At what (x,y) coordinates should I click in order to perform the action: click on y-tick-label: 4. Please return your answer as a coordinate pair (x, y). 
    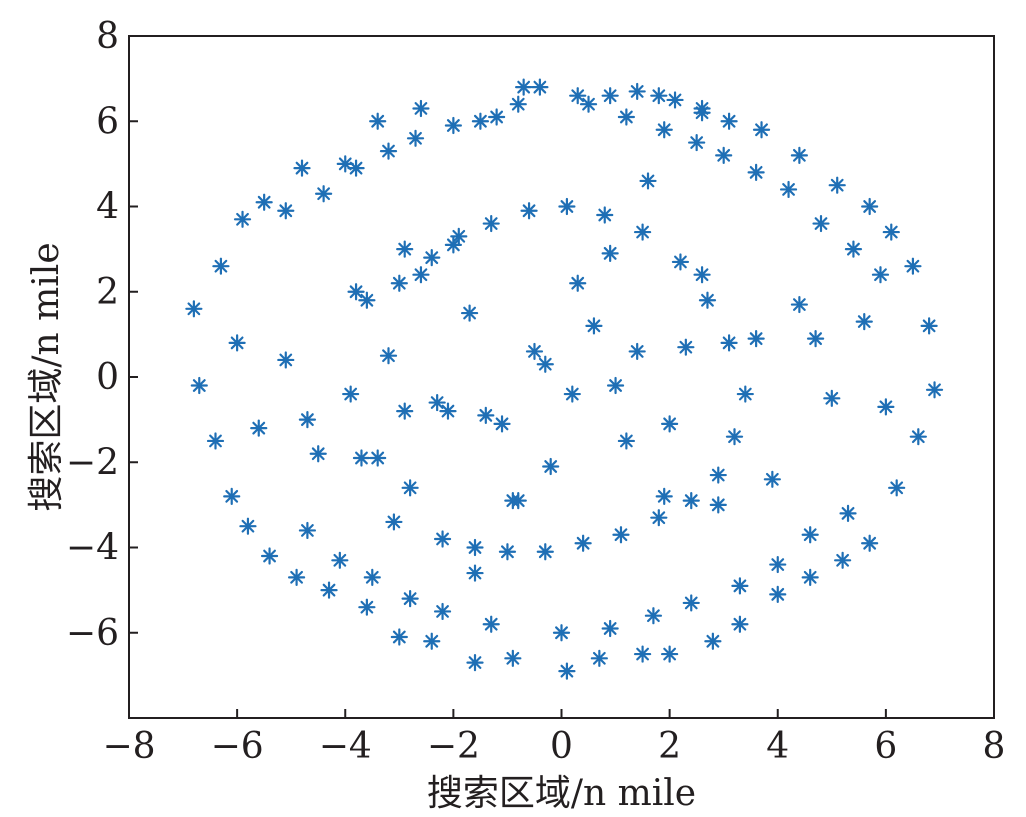
    Looking at the image, I should click on (107, 207).